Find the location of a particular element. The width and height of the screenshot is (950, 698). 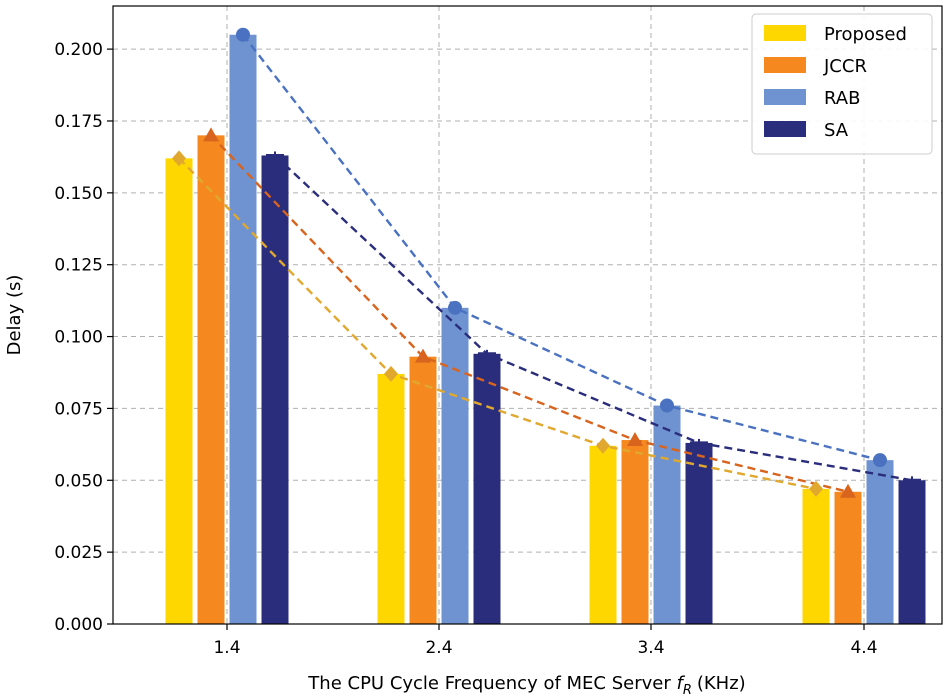

y-tick-label: 0.125 is located at coordinates (78, 266).